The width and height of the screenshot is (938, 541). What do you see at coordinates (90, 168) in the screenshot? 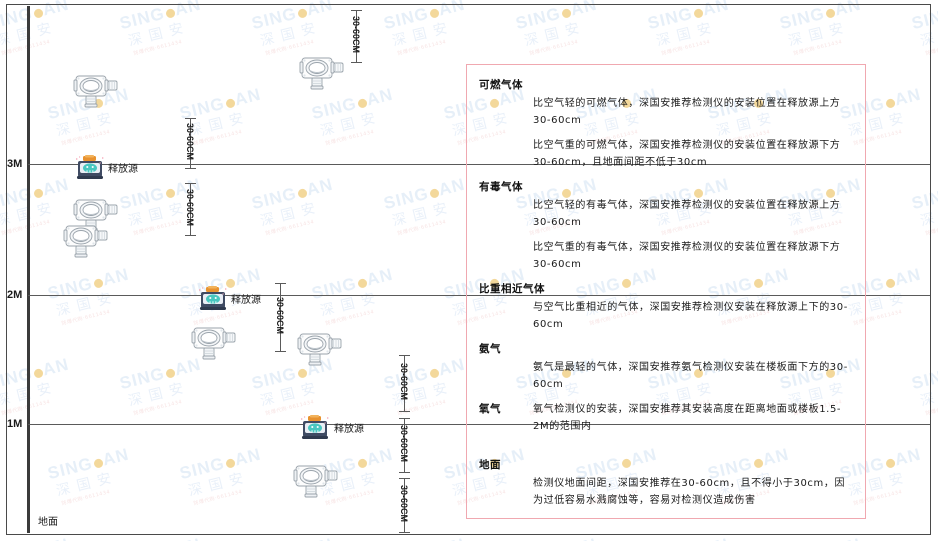
I see `source-3m` at bounding box center [90, 168].